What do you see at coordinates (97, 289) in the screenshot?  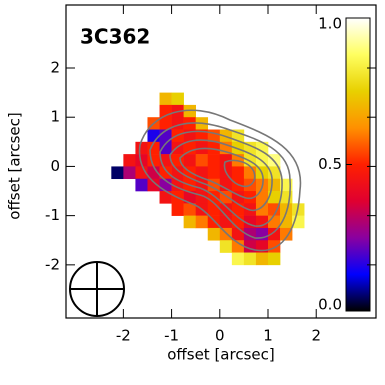 I see `beam` at bounding box center [97, 289].